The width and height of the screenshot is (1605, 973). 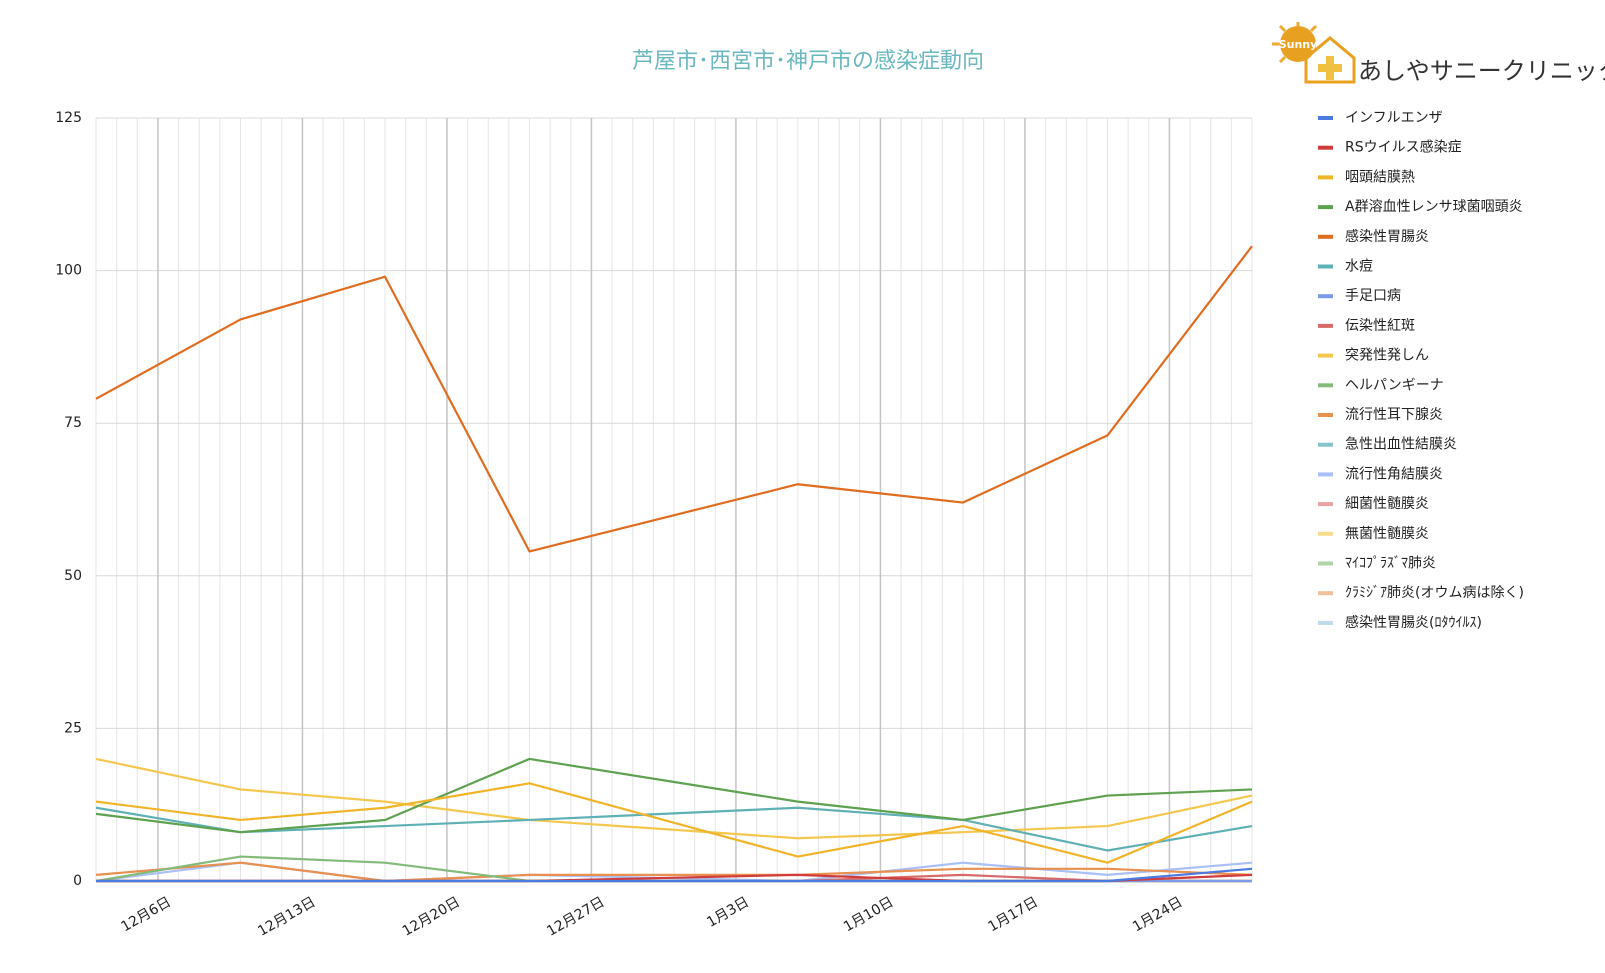 I want to click on chart-title: 芦屋市･西宮市･神戸市の感染症動向, so click(x=808, y=61).